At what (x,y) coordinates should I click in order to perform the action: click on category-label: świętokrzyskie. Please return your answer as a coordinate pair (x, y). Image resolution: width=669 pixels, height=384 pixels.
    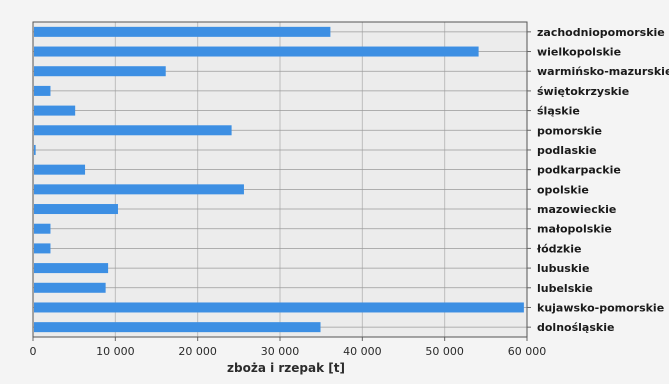
    Looking at the image, I should click on (583, 91).